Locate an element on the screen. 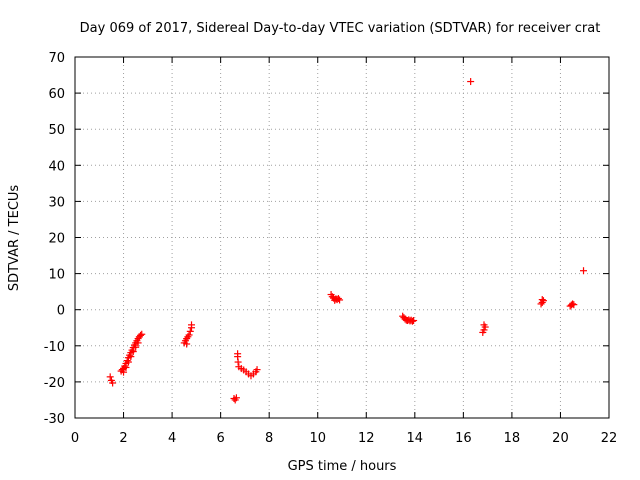 This screenshot has height=480, width=640. x-tick-label: 22 is located at coordinates (609, 438).